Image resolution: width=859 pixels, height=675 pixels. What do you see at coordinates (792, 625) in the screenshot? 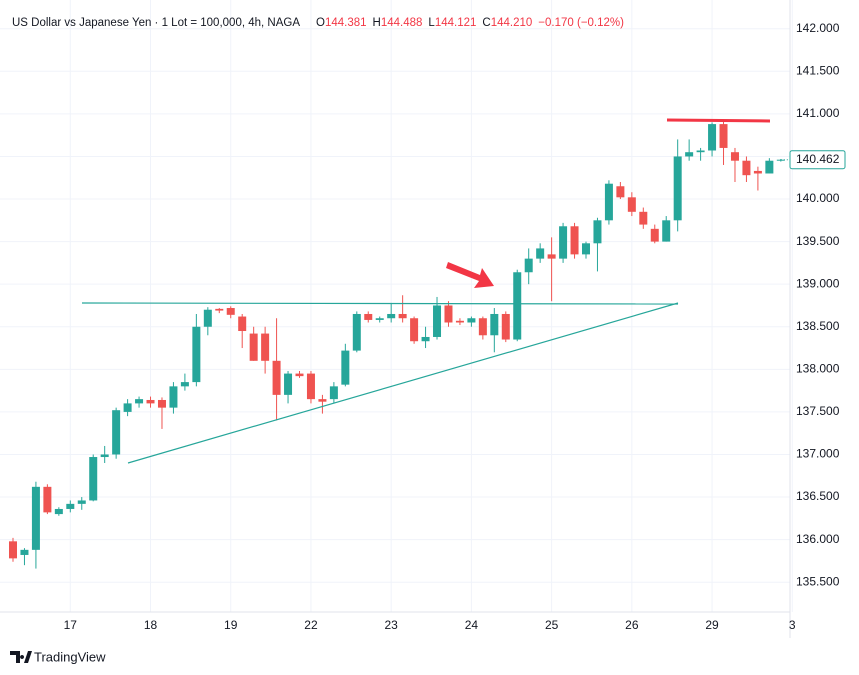
I see `x-tick-label: 3` at bounding box center [792, 625].